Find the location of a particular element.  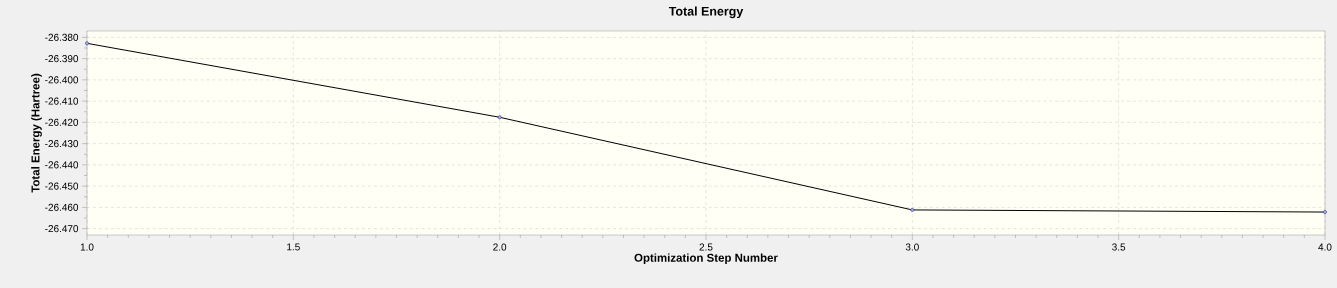

y-tick-label: -26.380 is located at coordinates (62, 37).